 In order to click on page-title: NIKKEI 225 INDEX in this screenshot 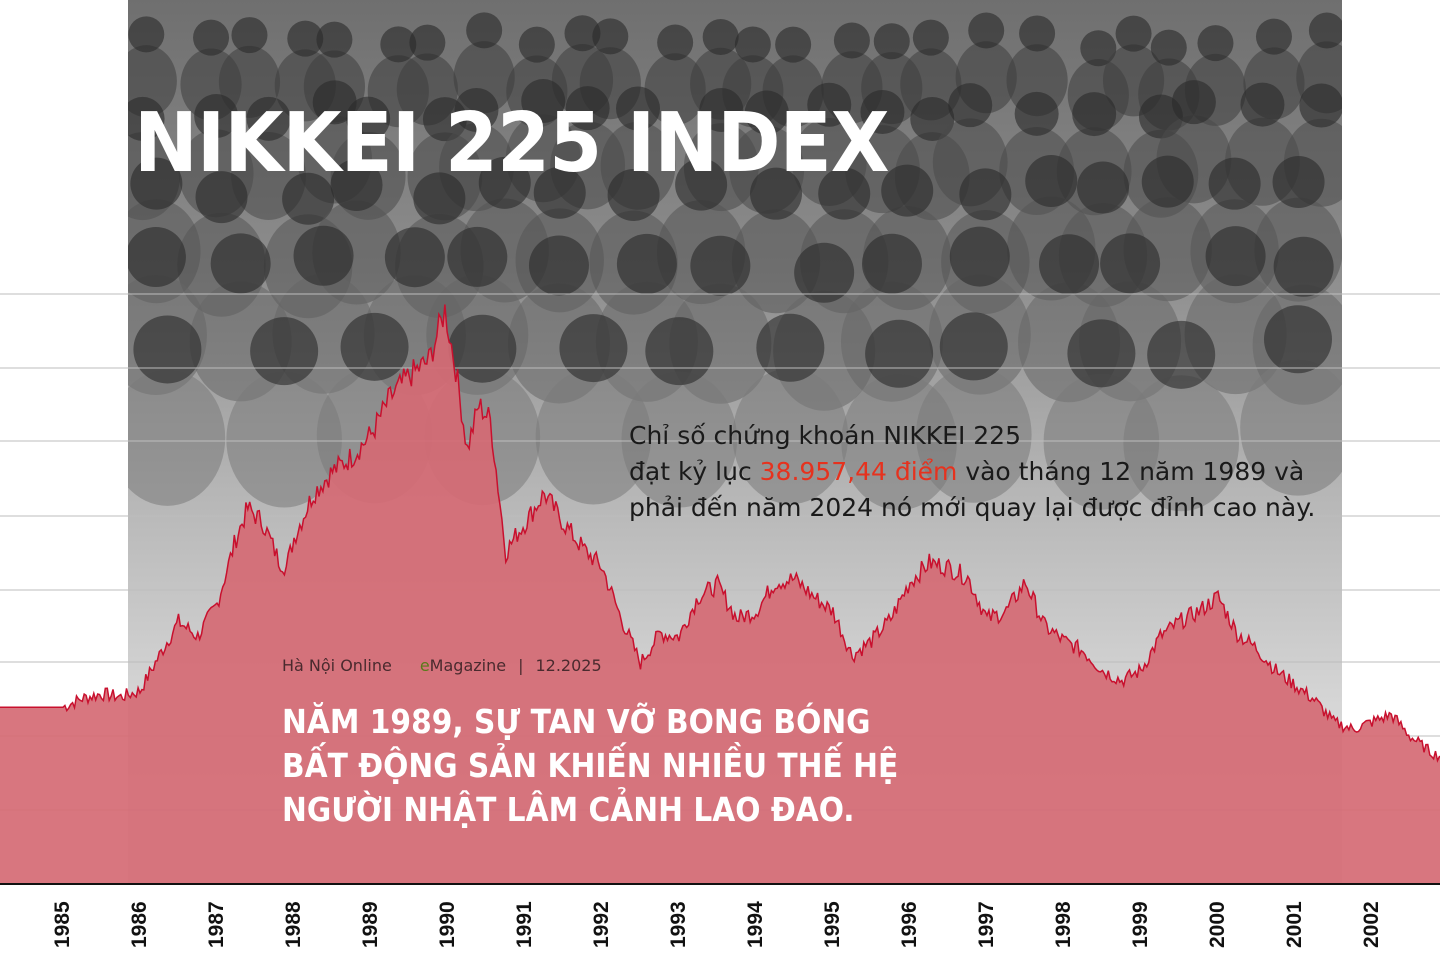, I will do `click(512, 143)`.